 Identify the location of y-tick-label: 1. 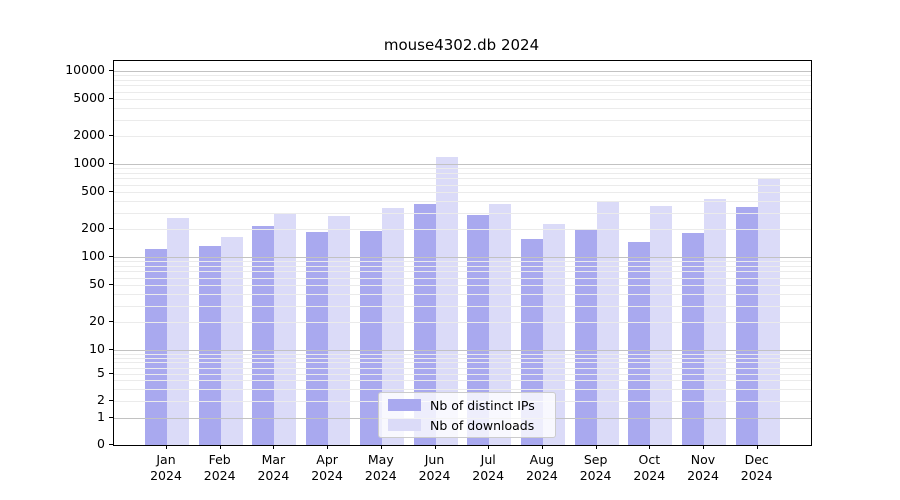
(101, 417).